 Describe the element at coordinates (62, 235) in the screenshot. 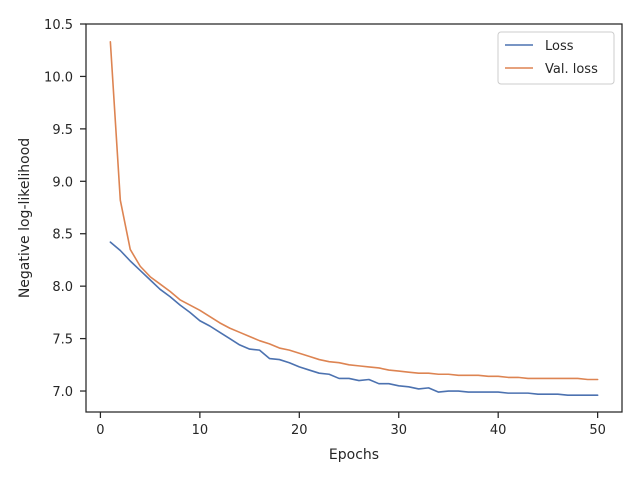

I see `y-tick-label: 8.5` at that location.